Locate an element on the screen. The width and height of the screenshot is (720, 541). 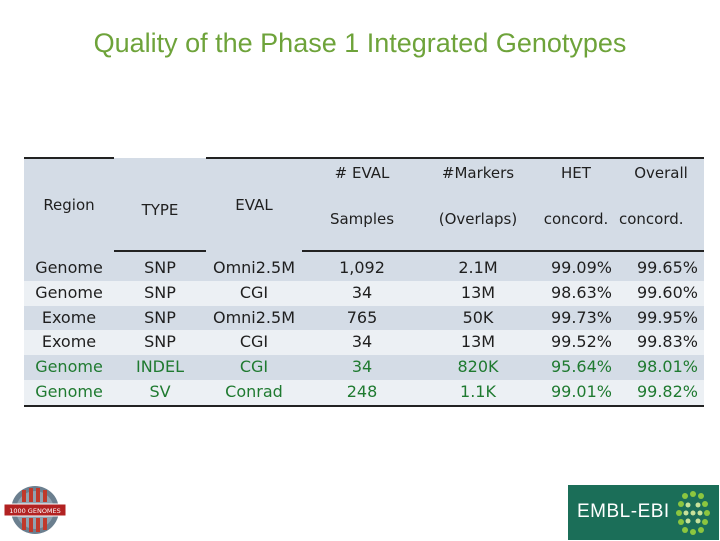
header-type: TYPE is located at coordinates (160, 219).